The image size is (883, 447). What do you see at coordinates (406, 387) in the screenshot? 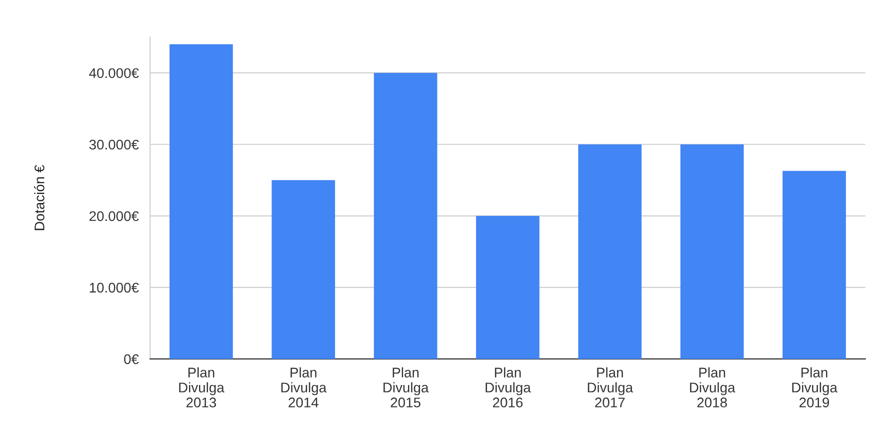
I see `x-tick-label: Plan Divulga 2015` at bounding box center [406, 387].